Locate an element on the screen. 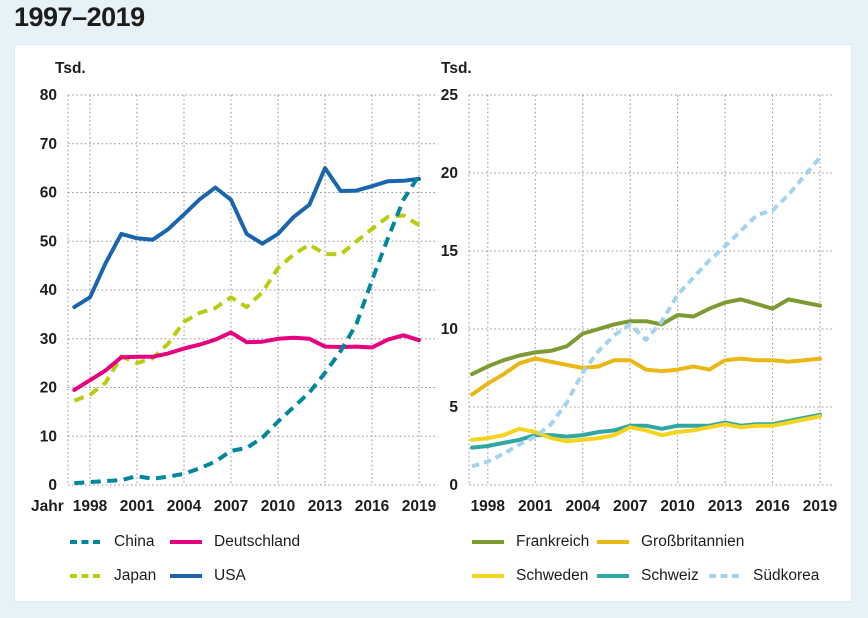 The width and height of the screenshot is (868, 618). legend-row: Frankreich Großbritannien is located at coordinates (645, 542).